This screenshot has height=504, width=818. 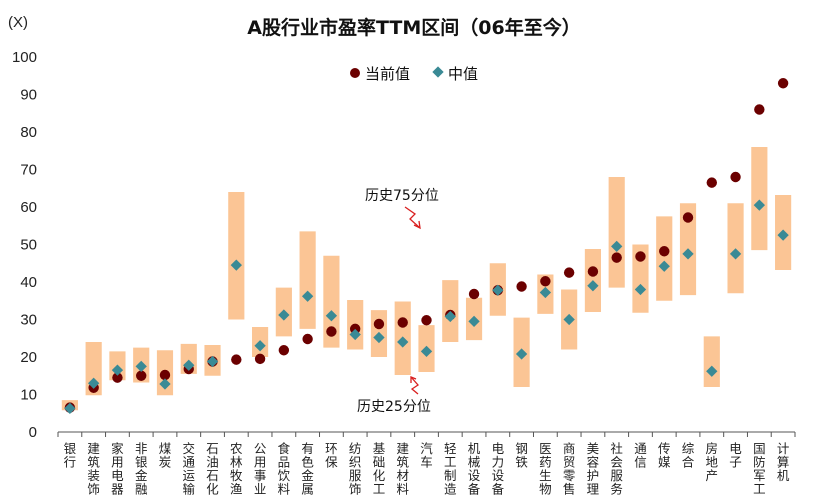 I want to click on category-label-15: 汽车, so click(x=426, y=455).